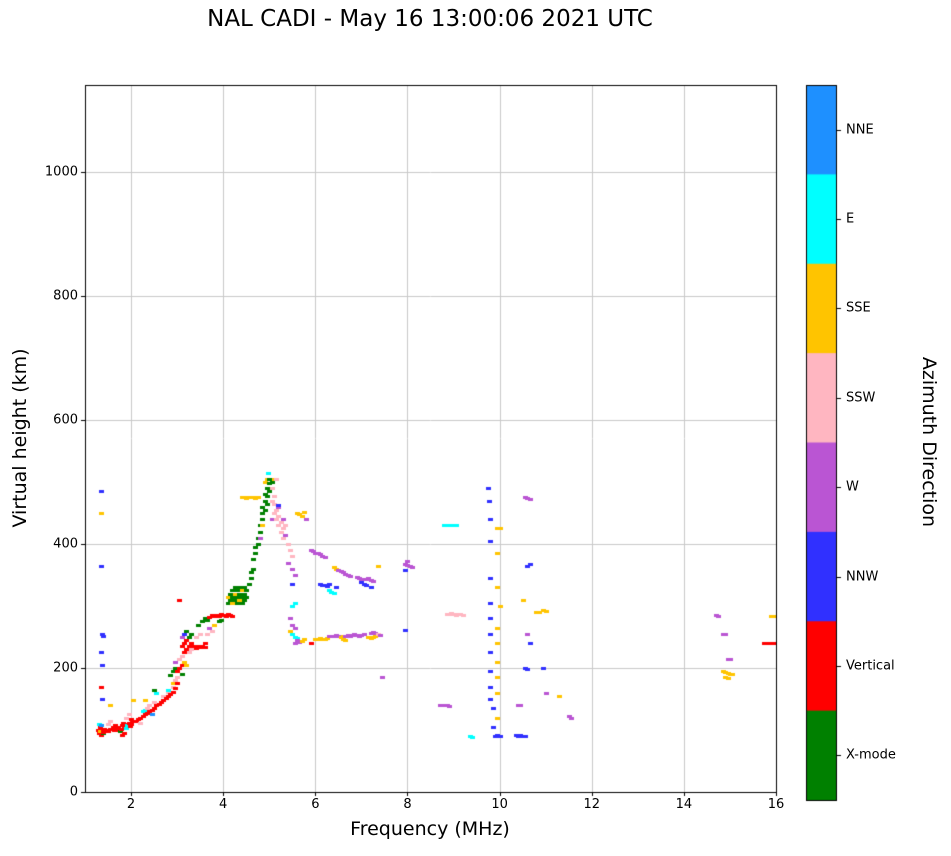 This screenshot has width=951, height=856. I want to click on colorbar-category-label: NNE, so click(860, 130).